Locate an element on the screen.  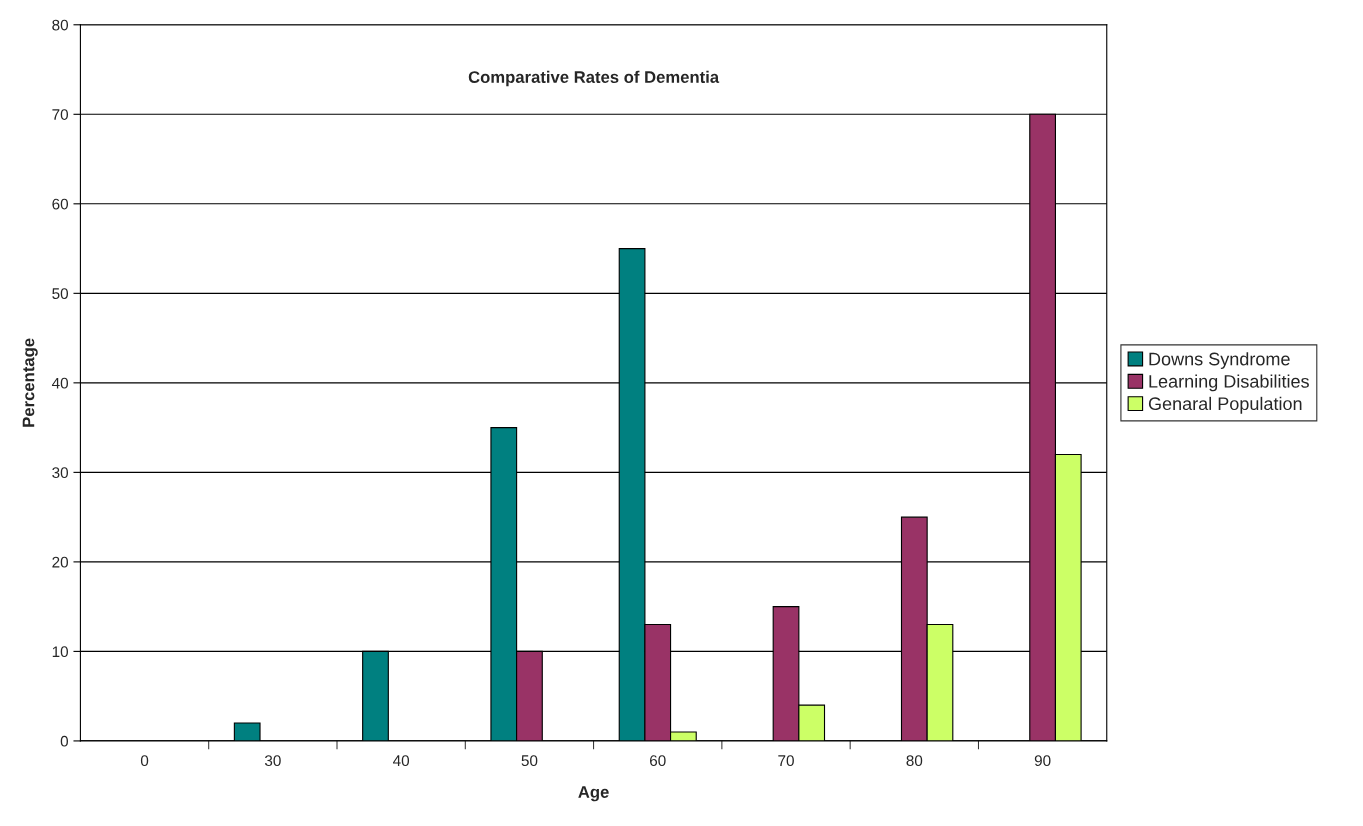
y-tick-label: 50 is located at coordinates (60, 294).